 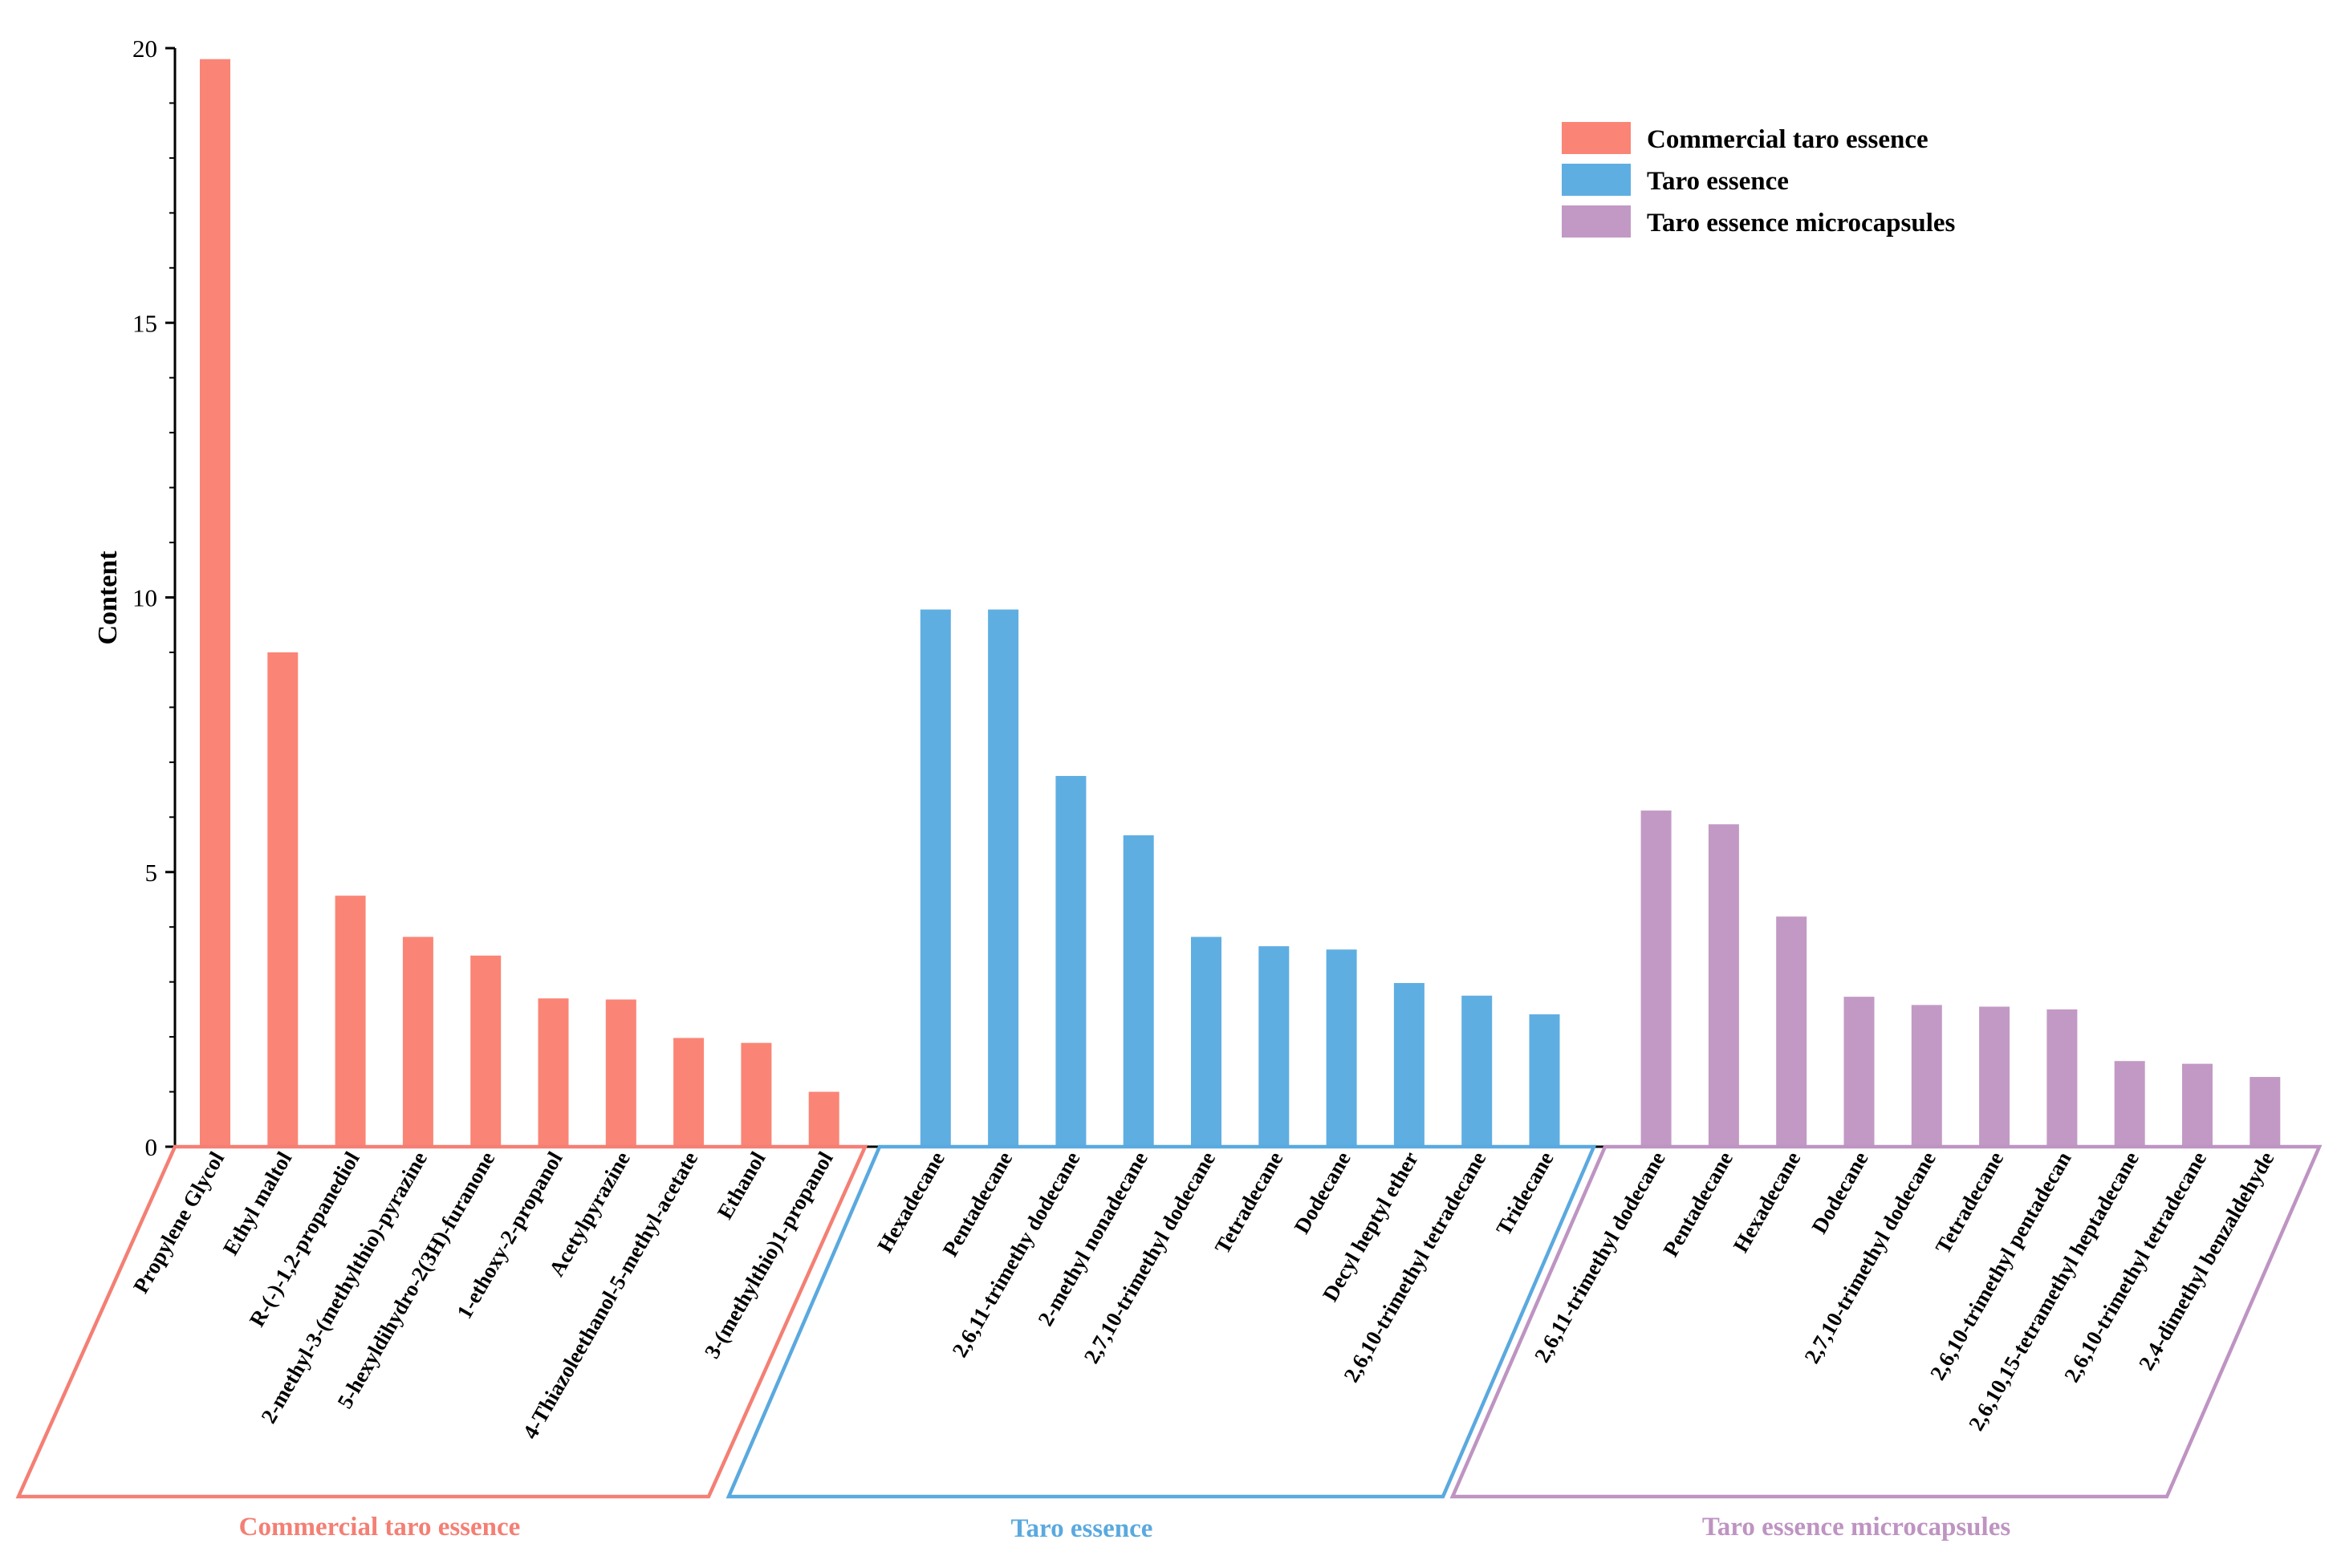 What do you see at coordinates (257, 1203) in the screenshot?
I see `x-tick-label: Ethyl maltol` at bounding box center [257, 1203].